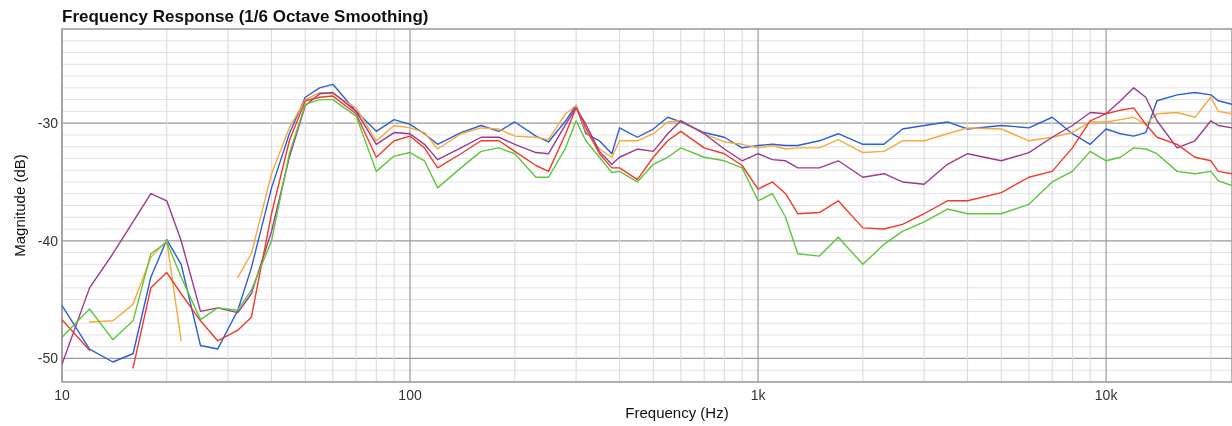 The height and width of the screenshot is (426, 1232). Describe the element at coordinates (677, 412) in the screenshot. I see `x-axis-title: Frequency (Hz)` at that location.